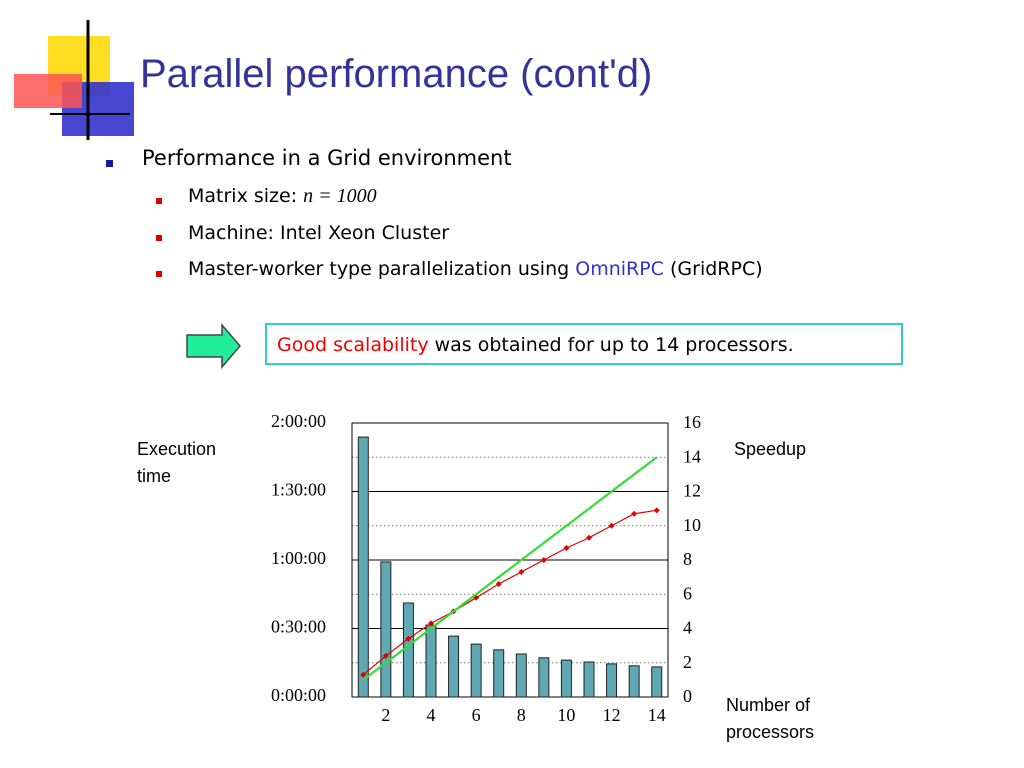 The width and height of the screenshot is (1024, 768). I want to click on sub-bullet: Matrix size: n = 1000, so click(282, 196).